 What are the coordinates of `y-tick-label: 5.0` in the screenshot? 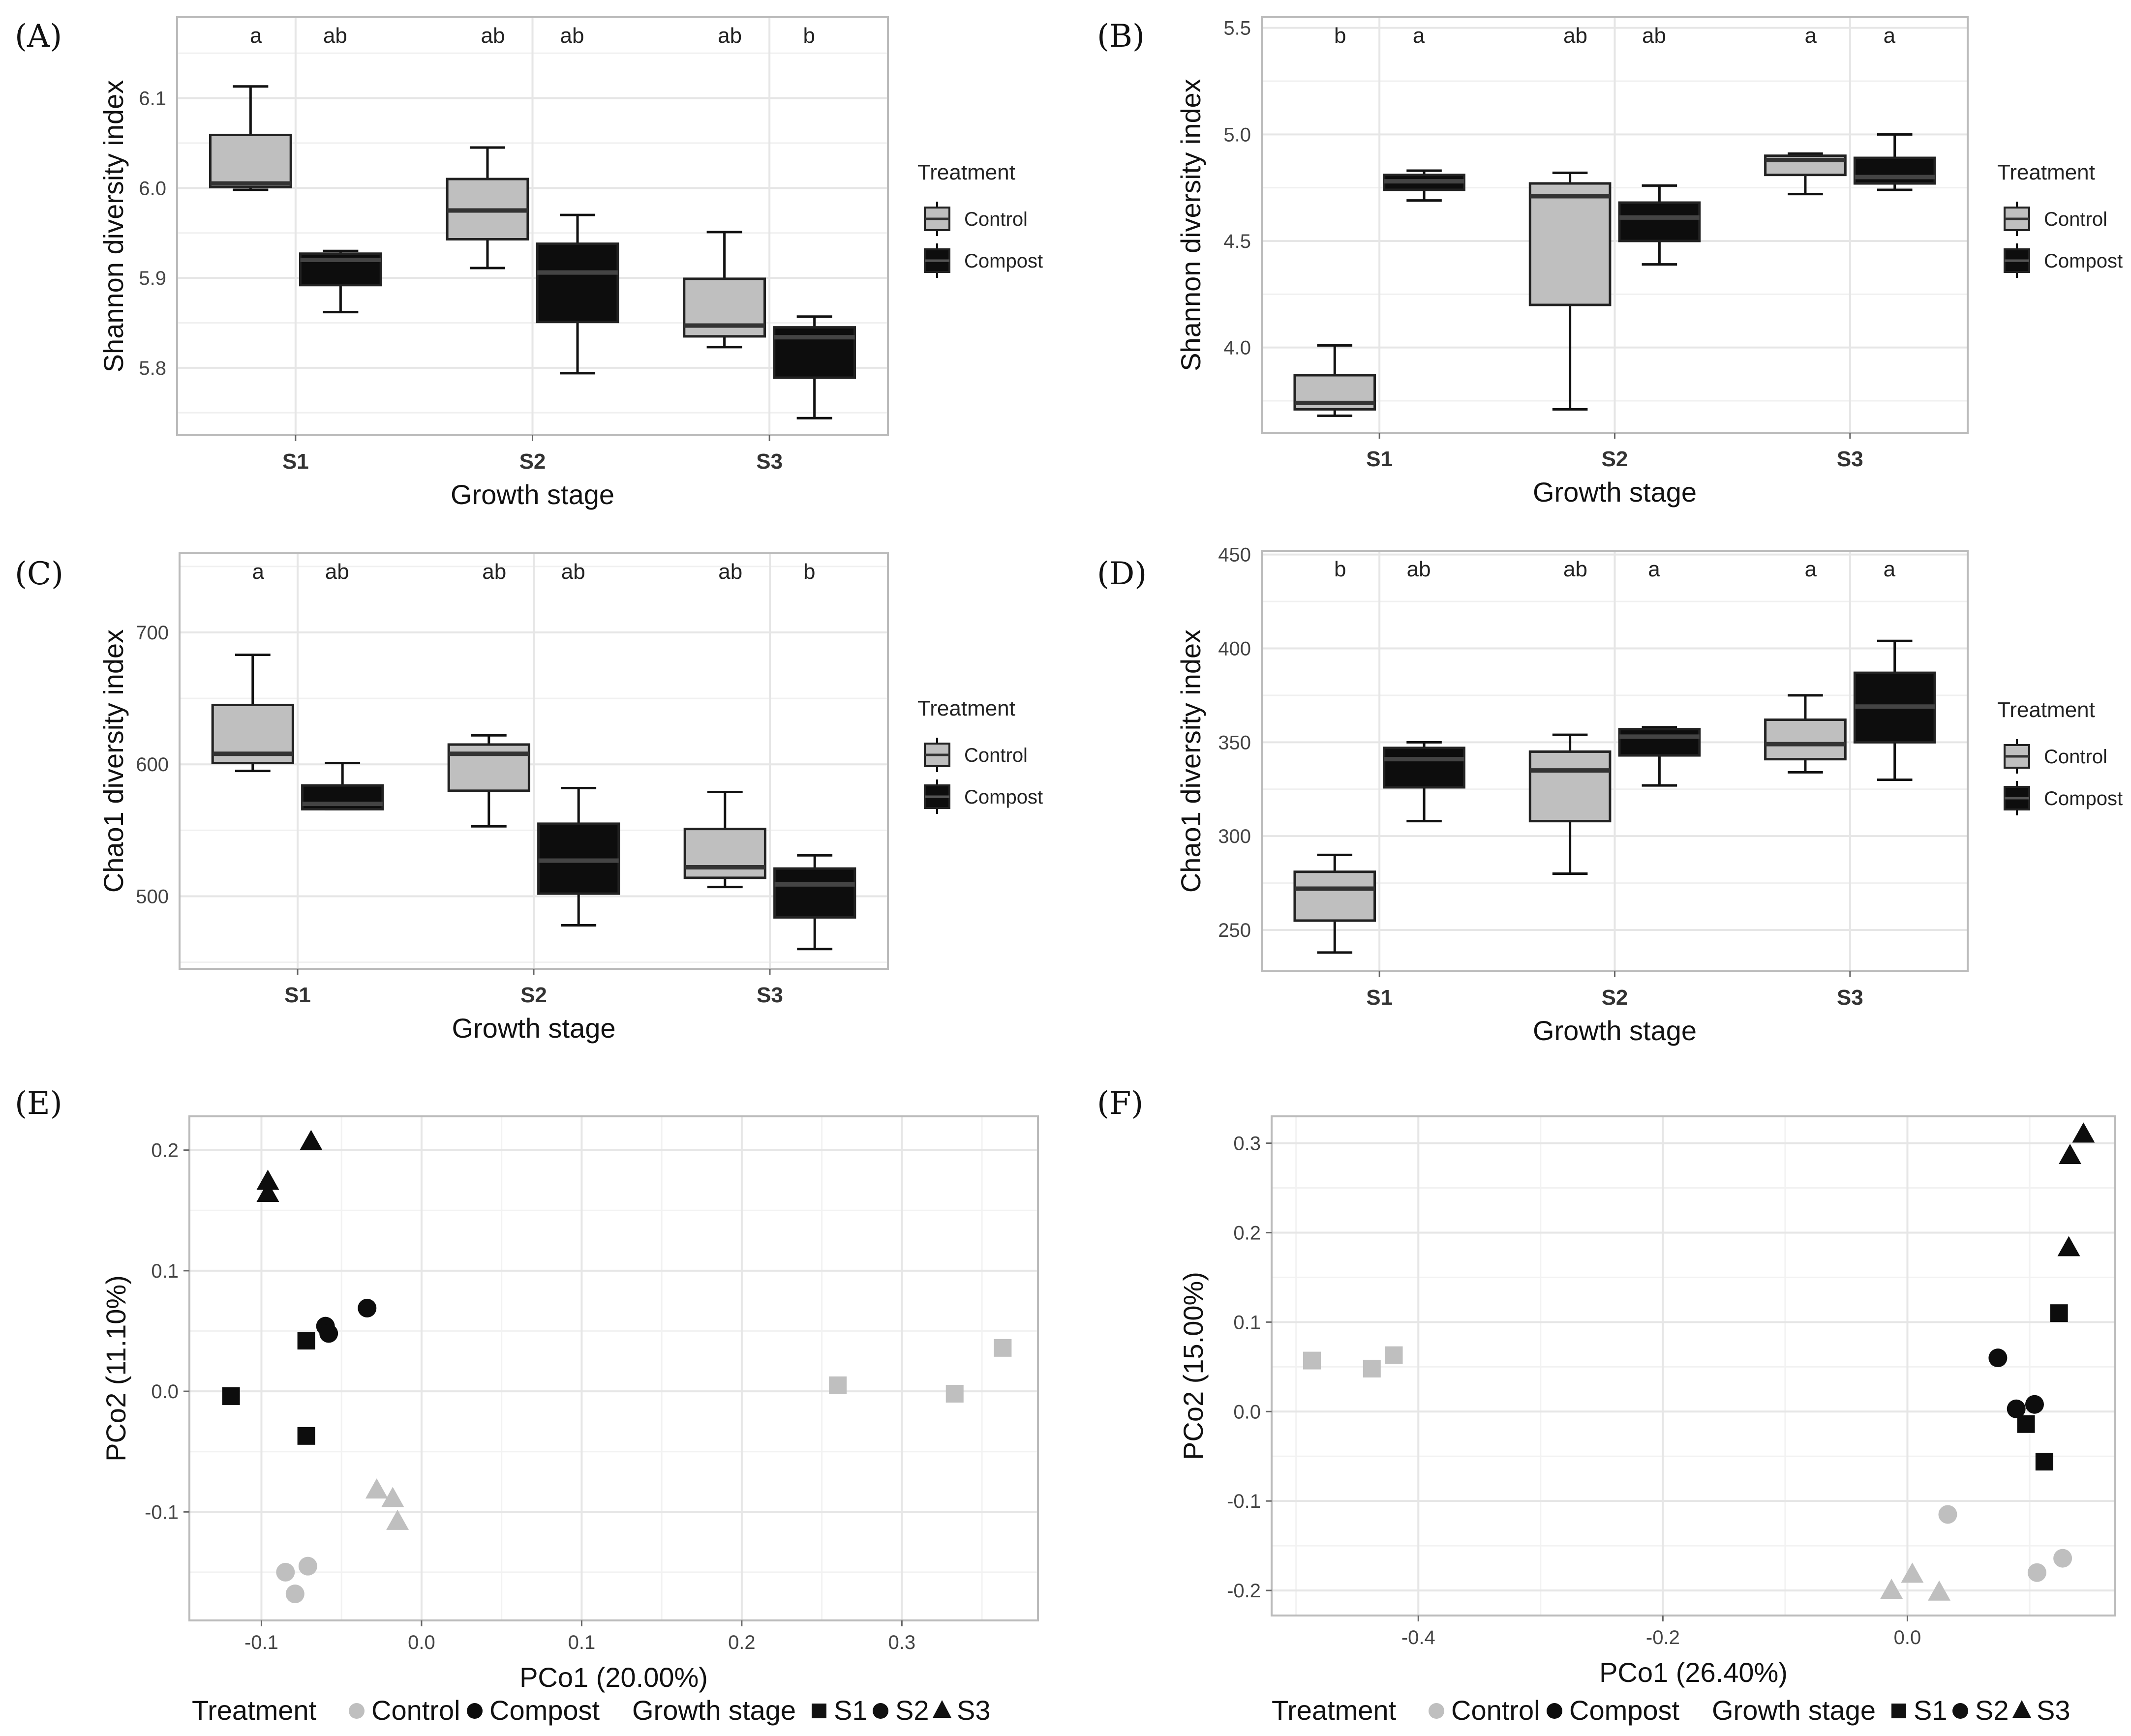 It's located at (1237, 135).